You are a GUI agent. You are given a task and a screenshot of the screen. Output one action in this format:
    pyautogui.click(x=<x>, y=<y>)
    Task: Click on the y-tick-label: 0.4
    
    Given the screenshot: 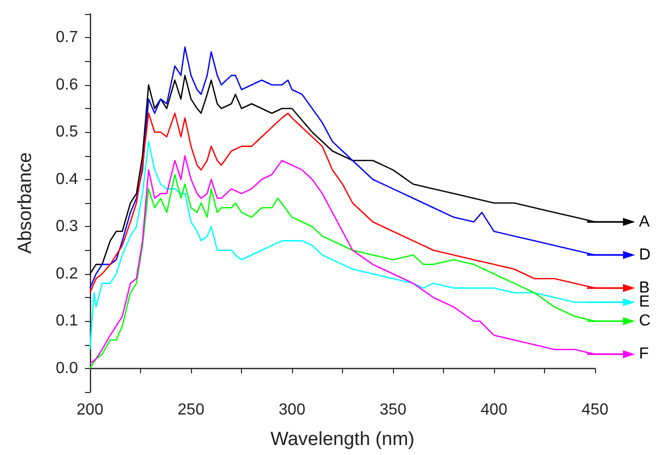 What is the action you would take?
    pyautogui.click(x=67, y=179)
    